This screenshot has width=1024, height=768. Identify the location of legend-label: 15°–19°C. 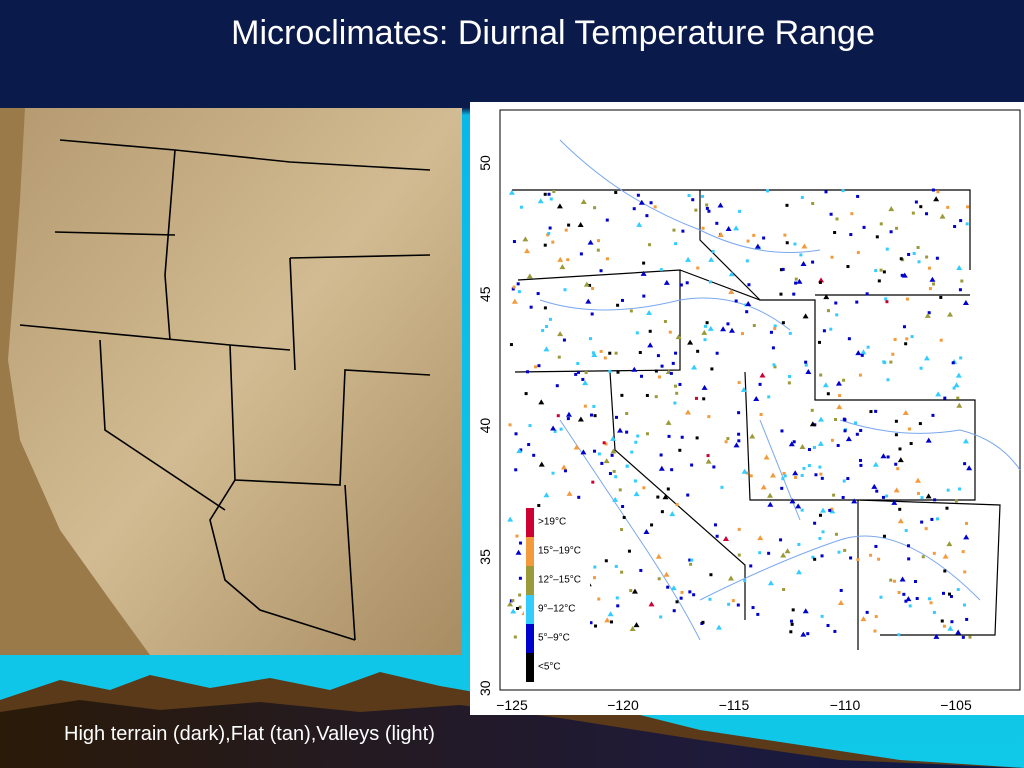
(559, 551).